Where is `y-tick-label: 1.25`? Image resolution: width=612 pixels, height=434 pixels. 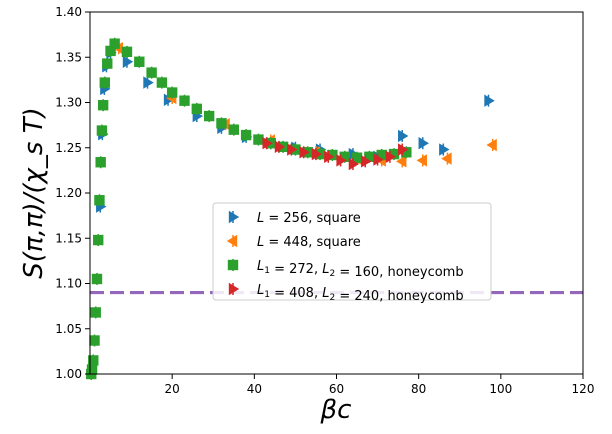 y-tick-label: 1.25 is located at coordinates (68, 148).